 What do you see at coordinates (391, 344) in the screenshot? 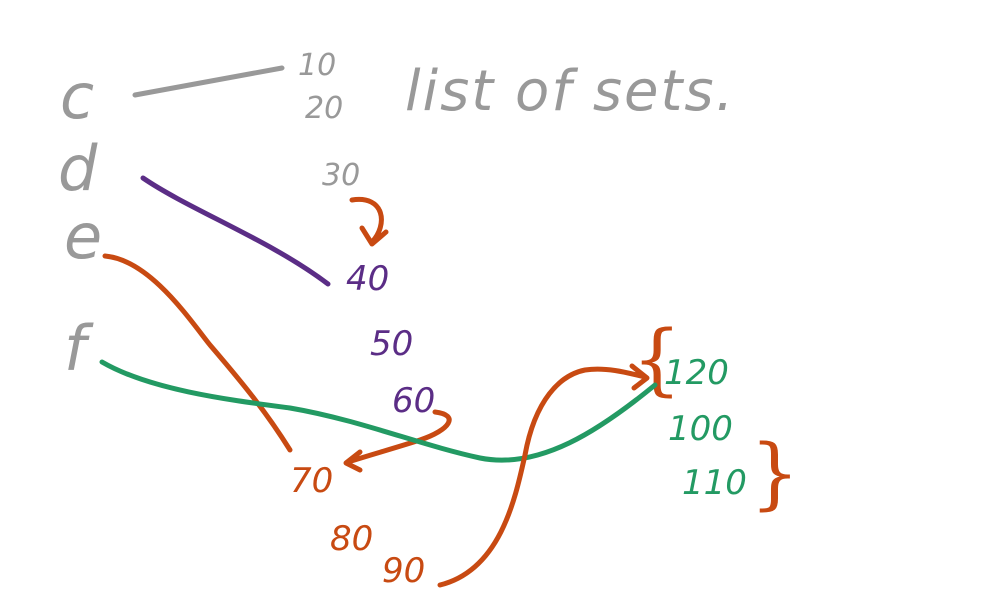
I see `number-50: 50` at bounding box center [391, 344].